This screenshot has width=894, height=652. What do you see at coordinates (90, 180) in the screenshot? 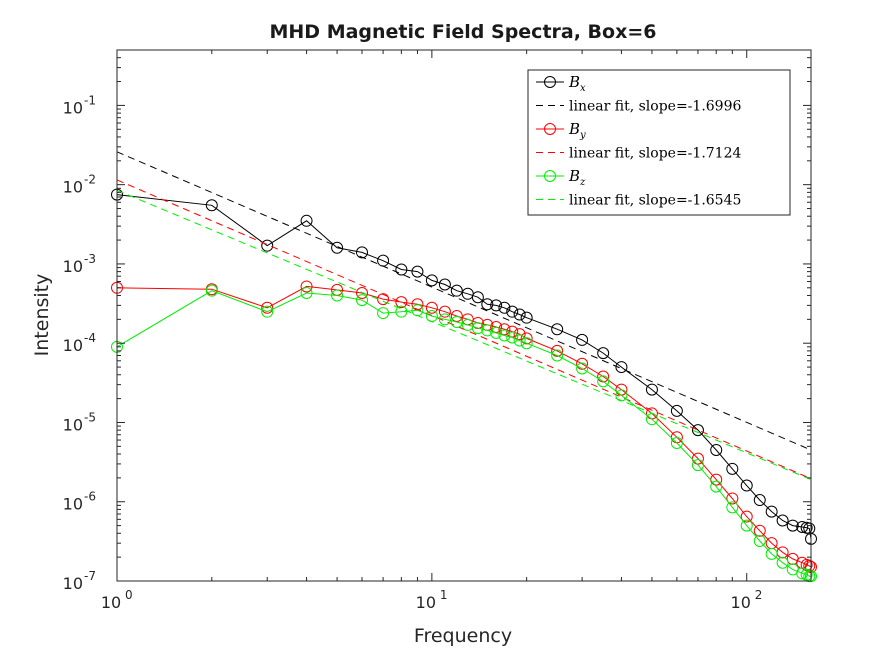
I see `y-tick-exponent: -2` at bounding box center [90, 180].